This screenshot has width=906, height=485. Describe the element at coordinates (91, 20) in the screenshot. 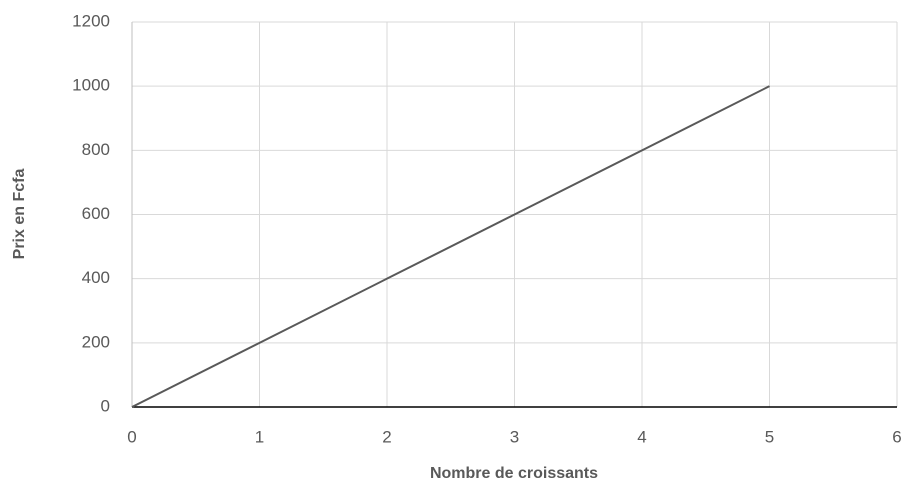

I see `y-tick-label: 1200` at that location.